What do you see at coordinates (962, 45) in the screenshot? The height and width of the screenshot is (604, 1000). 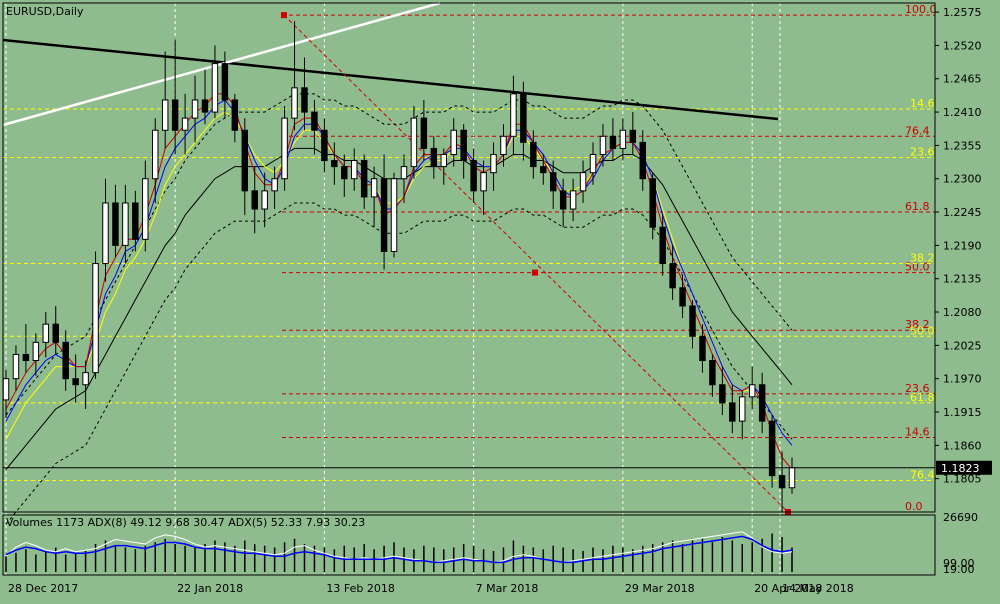 I see `y-tick-label: 1.2520` at bounding box center [962, 45].